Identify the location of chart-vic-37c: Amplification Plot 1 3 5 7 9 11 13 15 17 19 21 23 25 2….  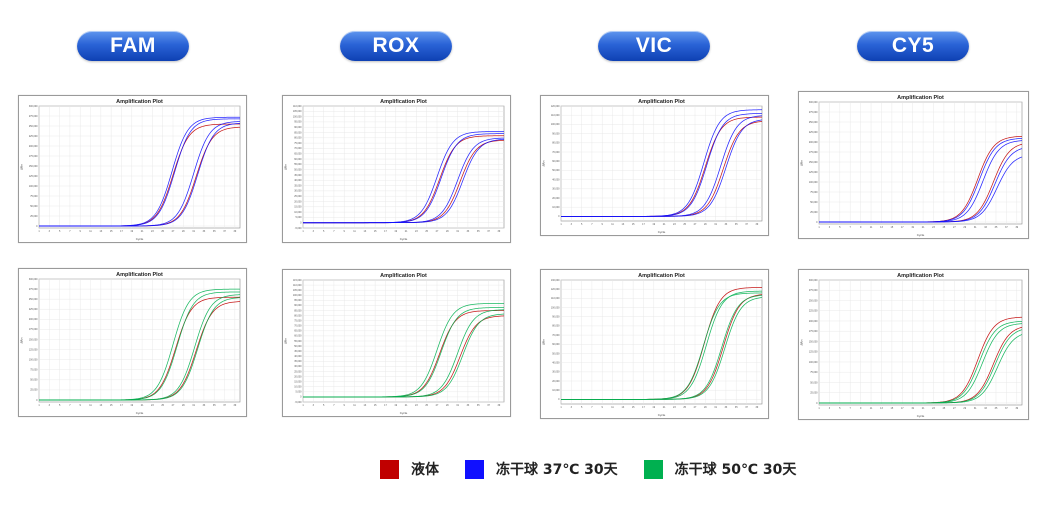
(654, 165).